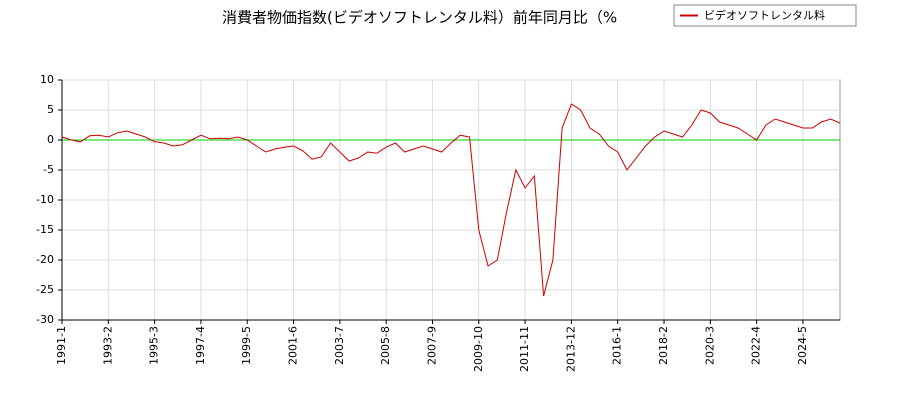 The image size is (900, 404). I want to click on y-tick-label: -5, so click(48, 169).